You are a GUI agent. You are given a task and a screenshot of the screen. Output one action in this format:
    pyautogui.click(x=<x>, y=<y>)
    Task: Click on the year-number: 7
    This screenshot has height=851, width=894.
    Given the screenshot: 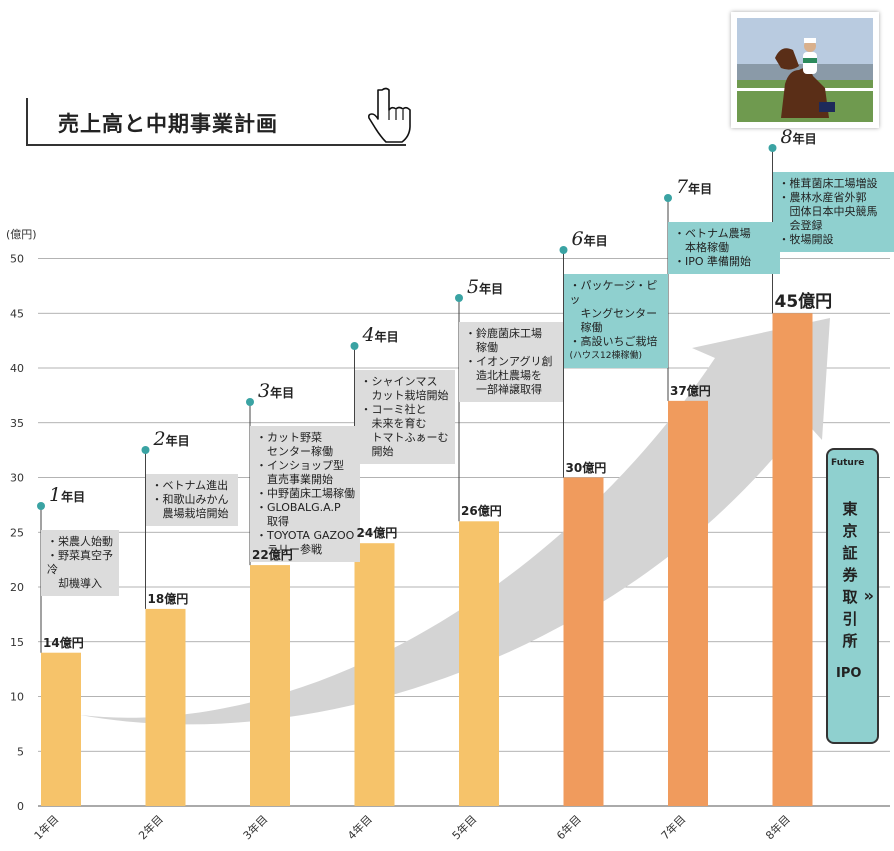 What is the action you would take?
    pyautogui.click(x=682, y=187)
    